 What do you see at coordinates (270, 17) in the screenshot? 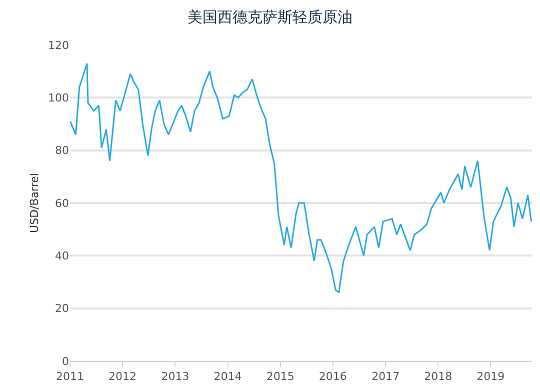
I see `chart-title: 美国西德克萨斯轻质原油` at bounding box center [270, 17].